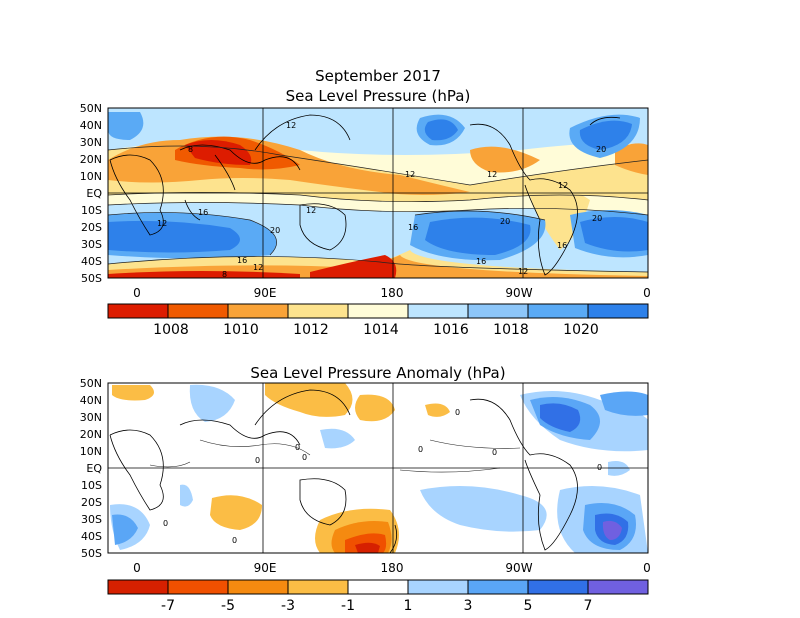  I want to click on colorbar-label: 3, so click(468, 606).